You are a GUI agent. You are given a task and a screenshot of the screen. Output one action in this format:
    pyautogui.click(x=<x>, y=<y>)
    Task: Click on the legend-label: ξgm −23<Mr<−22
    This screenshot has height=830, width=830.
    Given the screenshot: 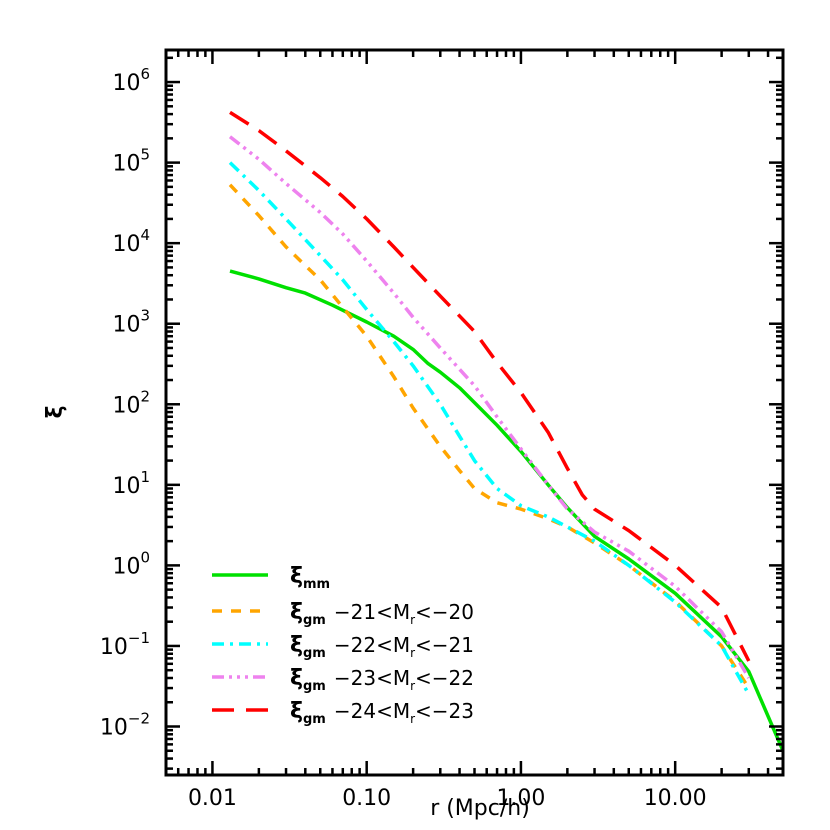 What is the action you would take?
    pyautogui.click(x=382, y=680)
    